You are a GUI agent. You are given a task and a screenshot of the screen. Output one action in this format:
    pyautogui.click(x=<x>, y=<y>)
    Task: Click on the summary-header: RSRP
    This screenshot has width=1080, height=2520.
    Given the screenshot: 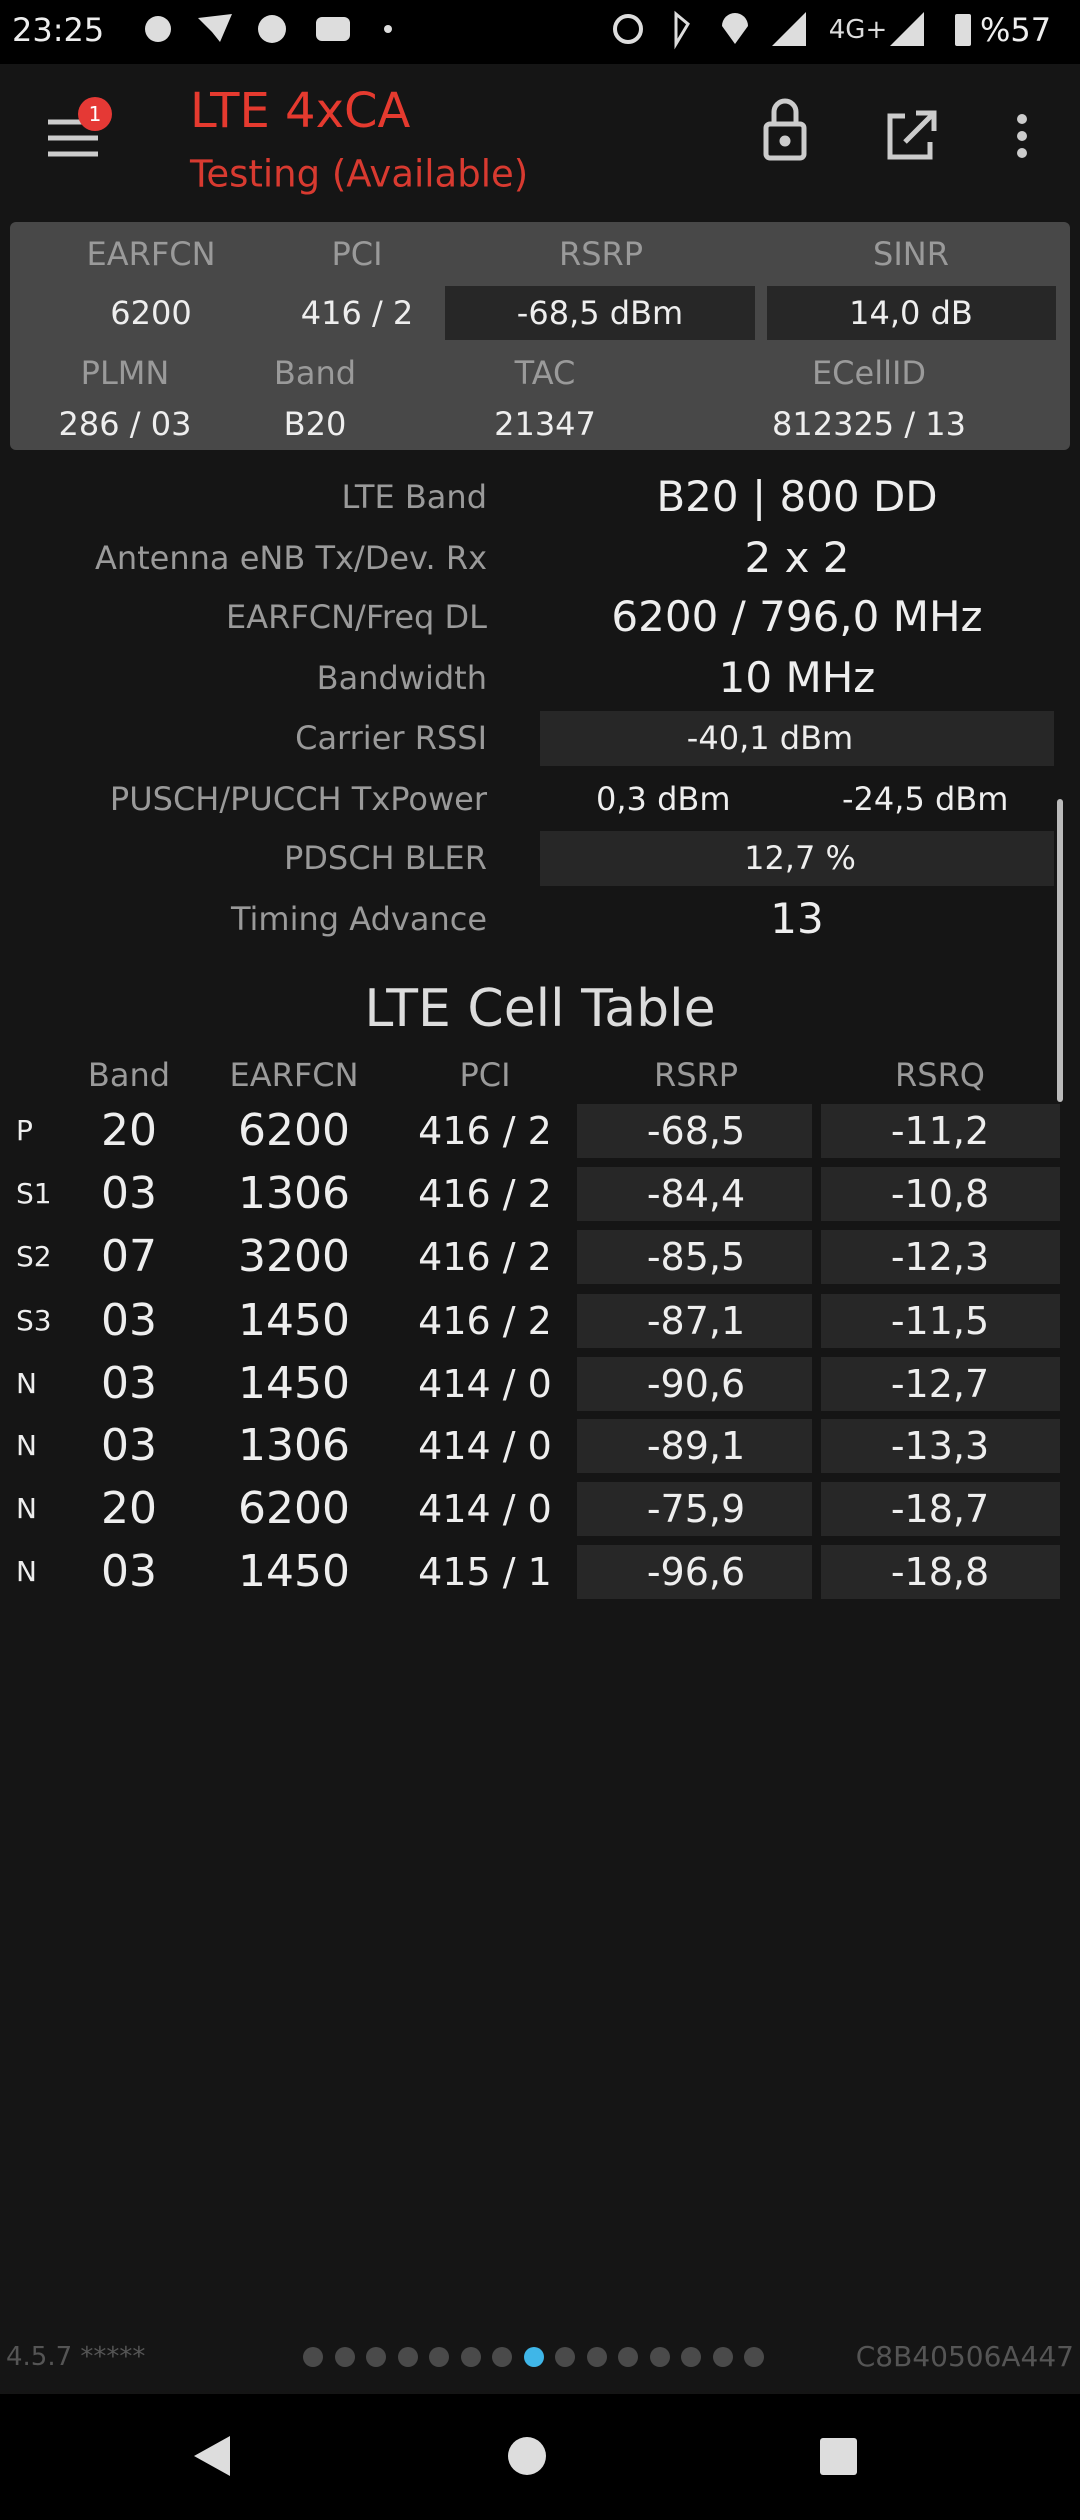 What is the action you would take?
    pyautogui.click(x=601, y=254)
    